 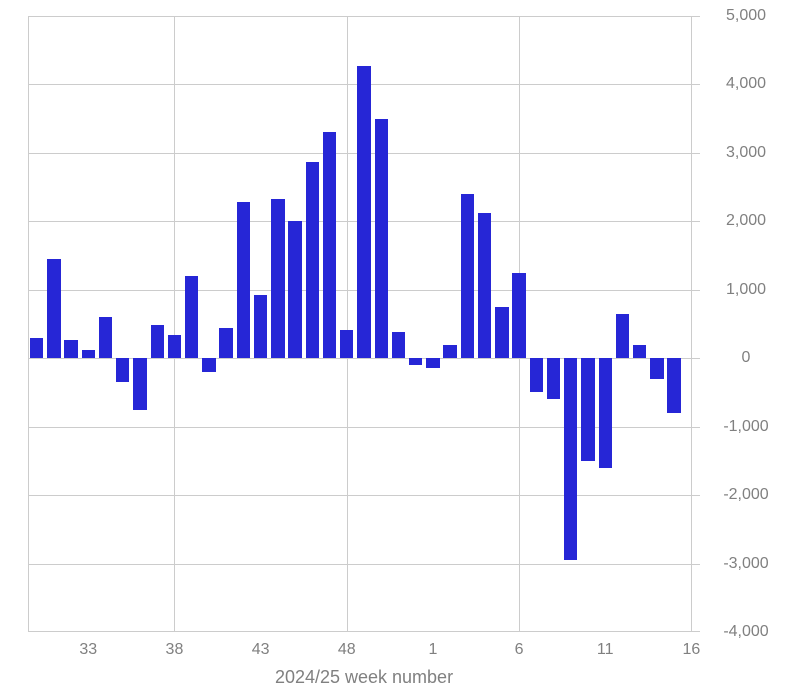 I want to click on x-axis-tick-label-6: 6, so click(x=519, y=649).